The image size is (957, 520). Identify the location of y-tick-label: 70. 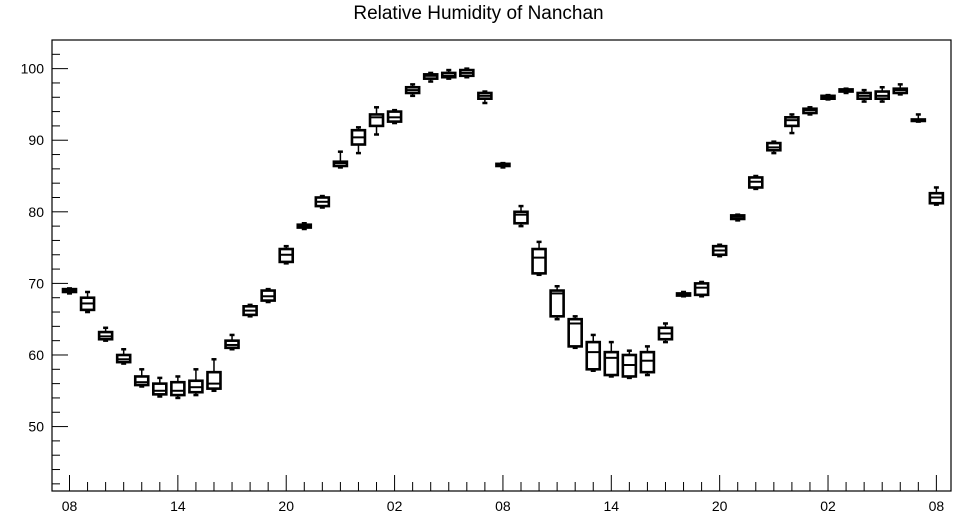
(36, 283).